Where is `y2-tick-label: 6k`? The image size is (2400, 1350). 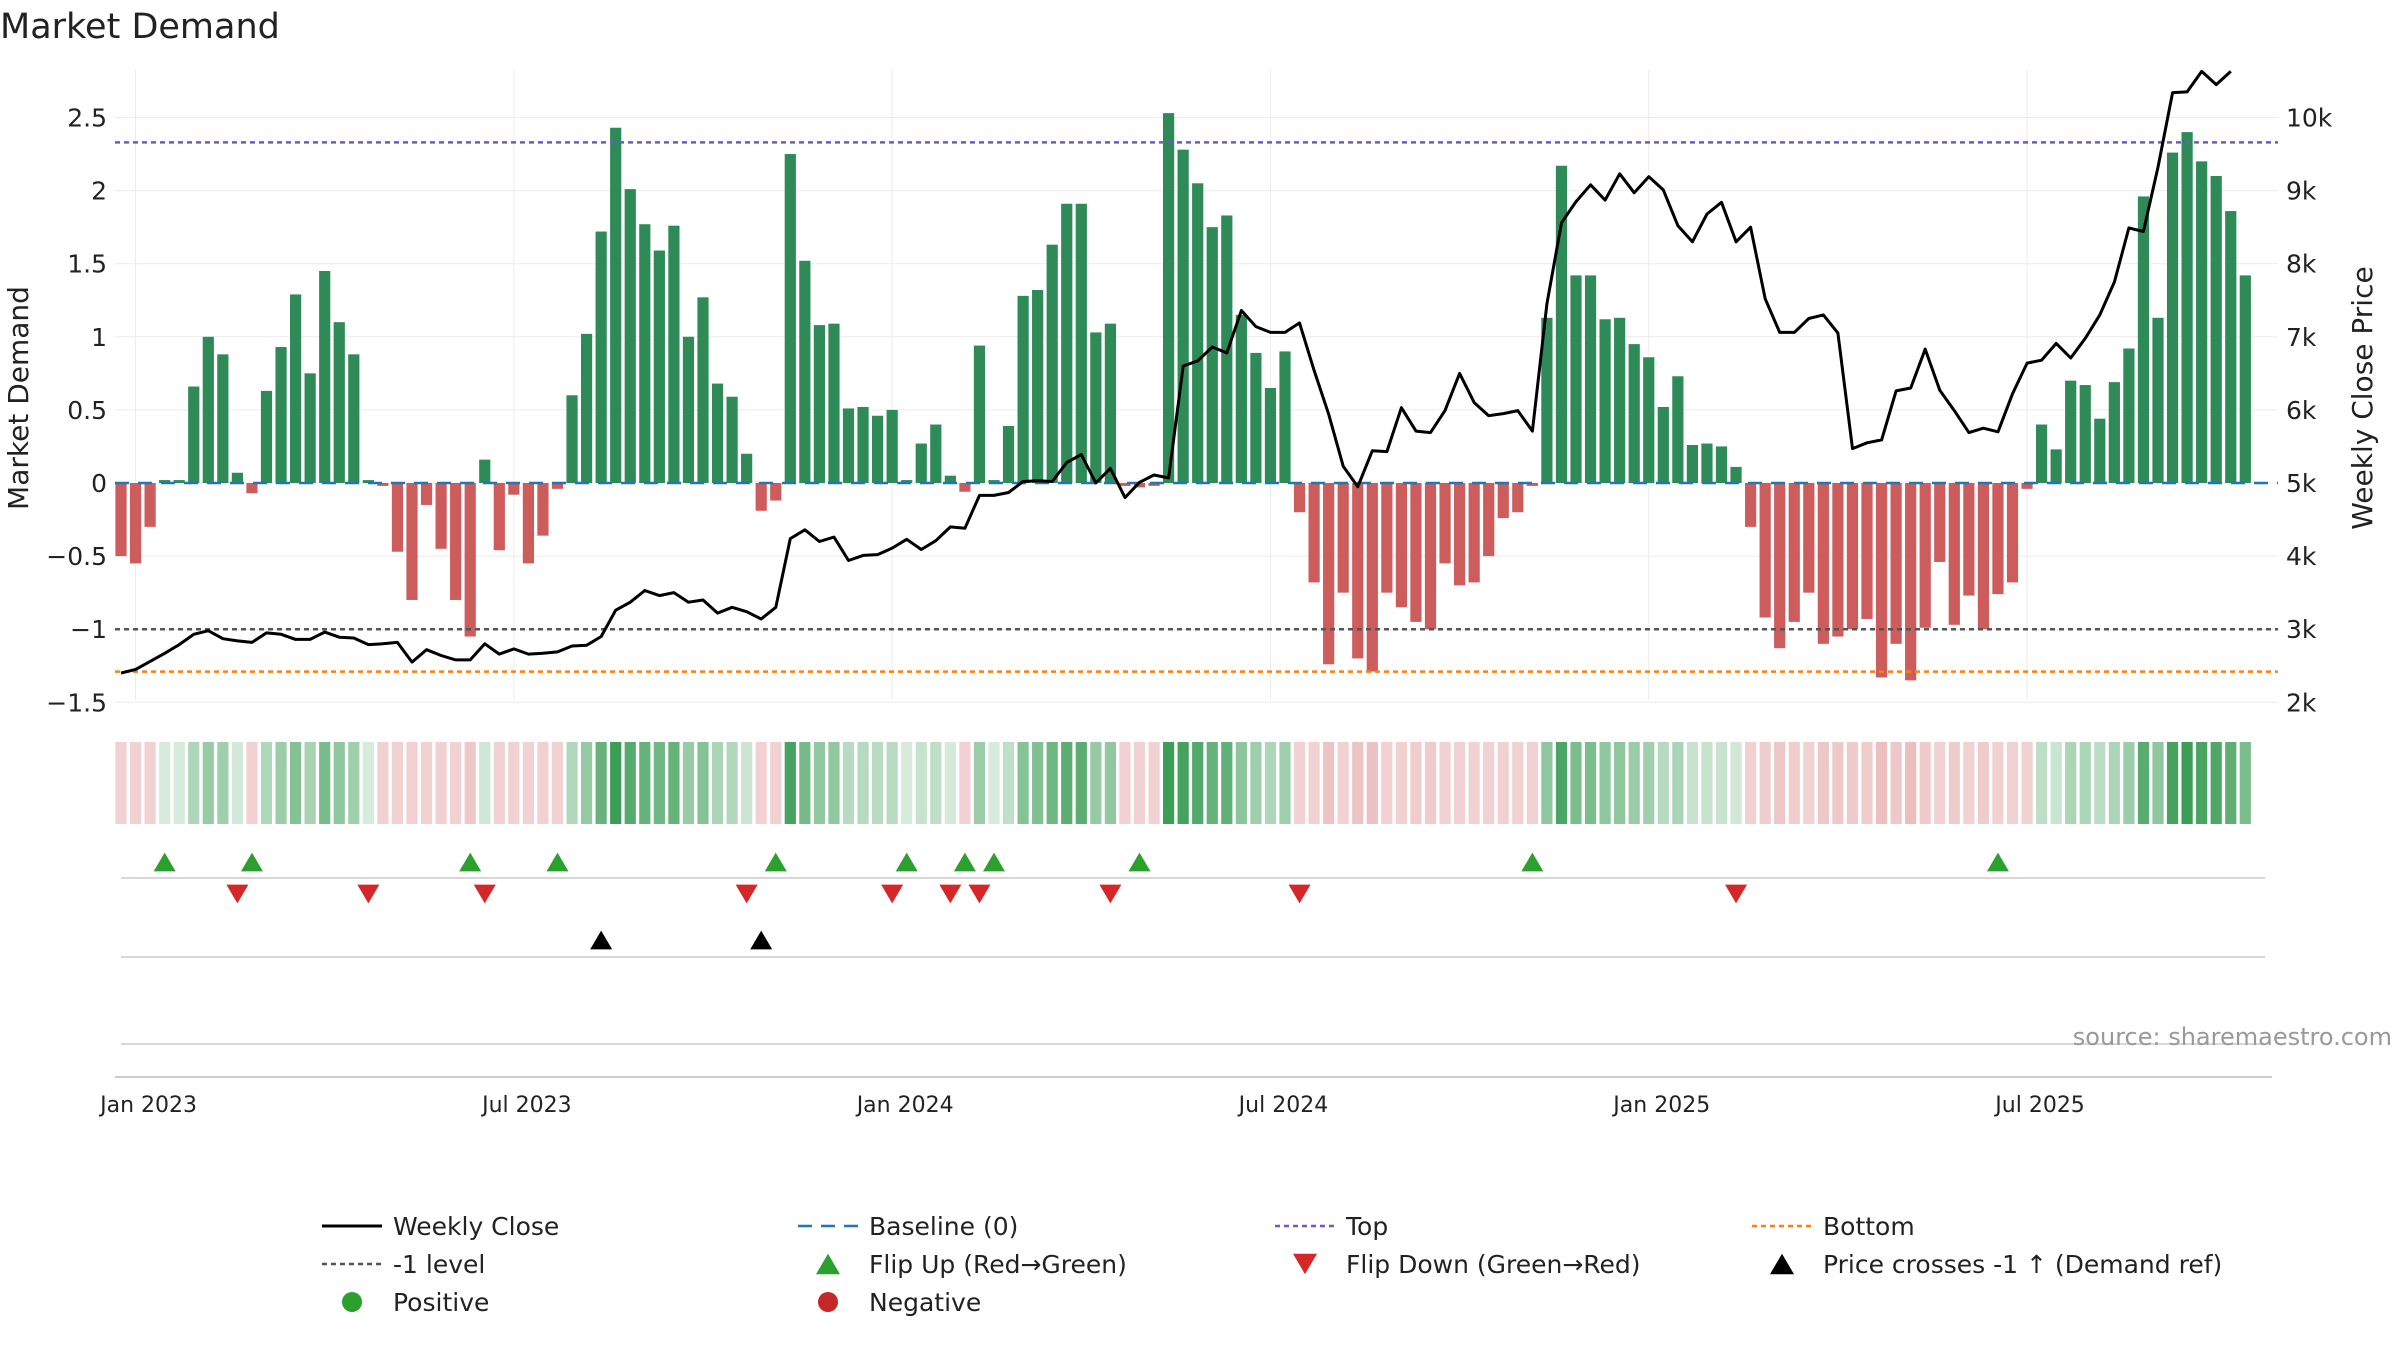
y2-tick-label: 6k is located at coordinates (2301, 410).